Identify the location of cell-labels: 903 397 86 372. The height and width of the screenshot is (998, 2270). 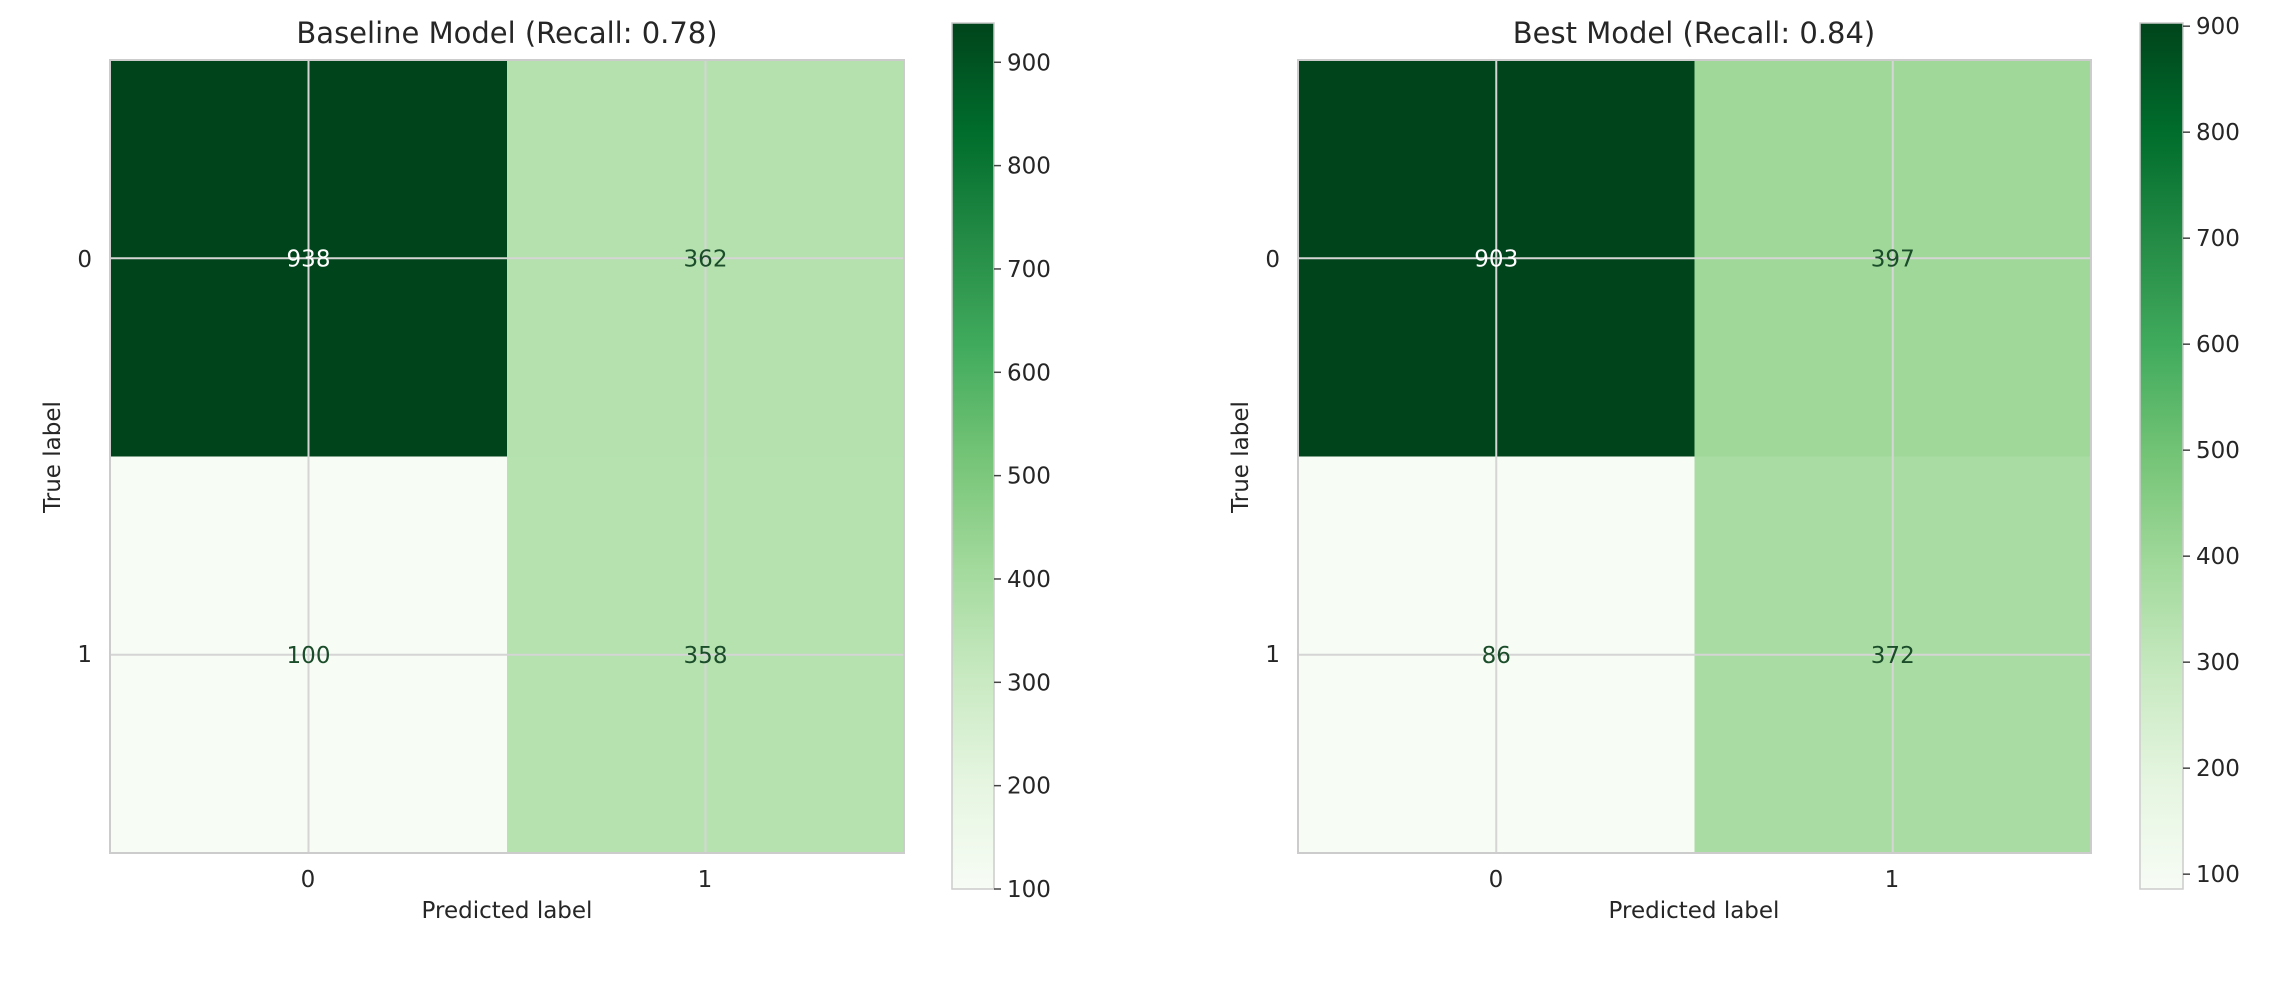
(1694, 457).